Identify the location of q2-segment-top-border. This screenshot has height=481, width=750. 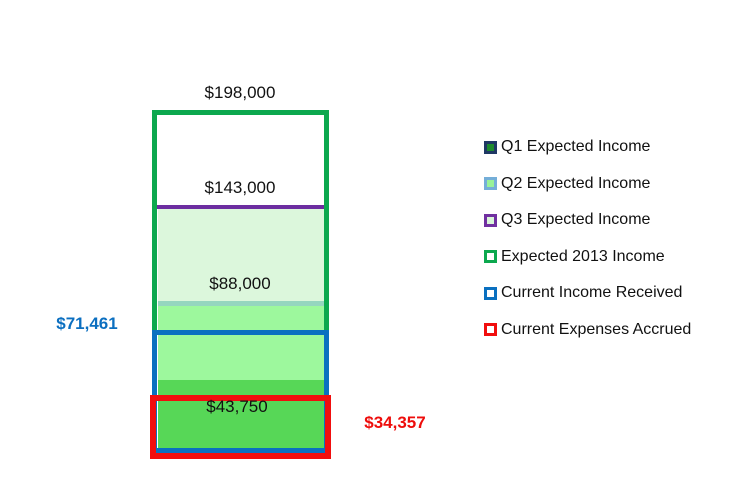
(241, 303).